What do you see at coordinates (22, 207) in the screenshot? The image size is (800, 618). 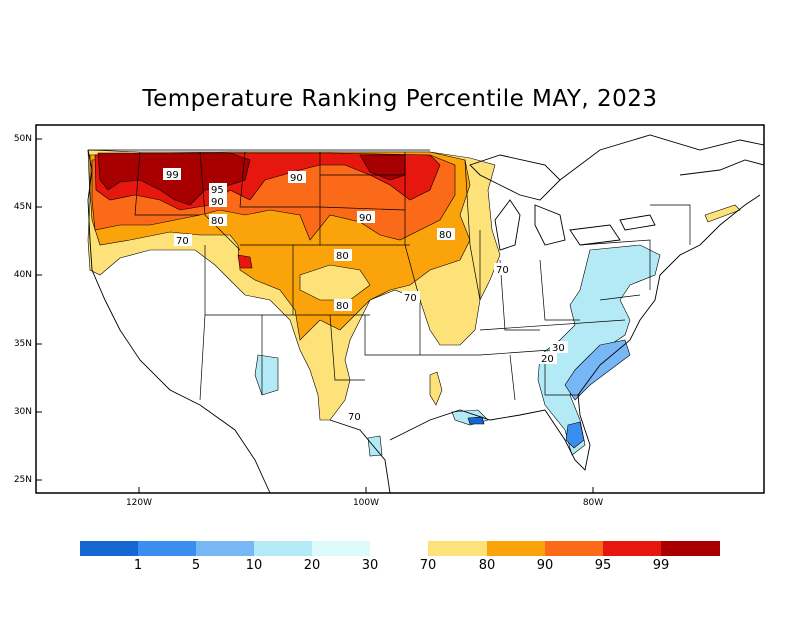 I see `lat-label-45n: 45N` at bounding box center [22, 207].